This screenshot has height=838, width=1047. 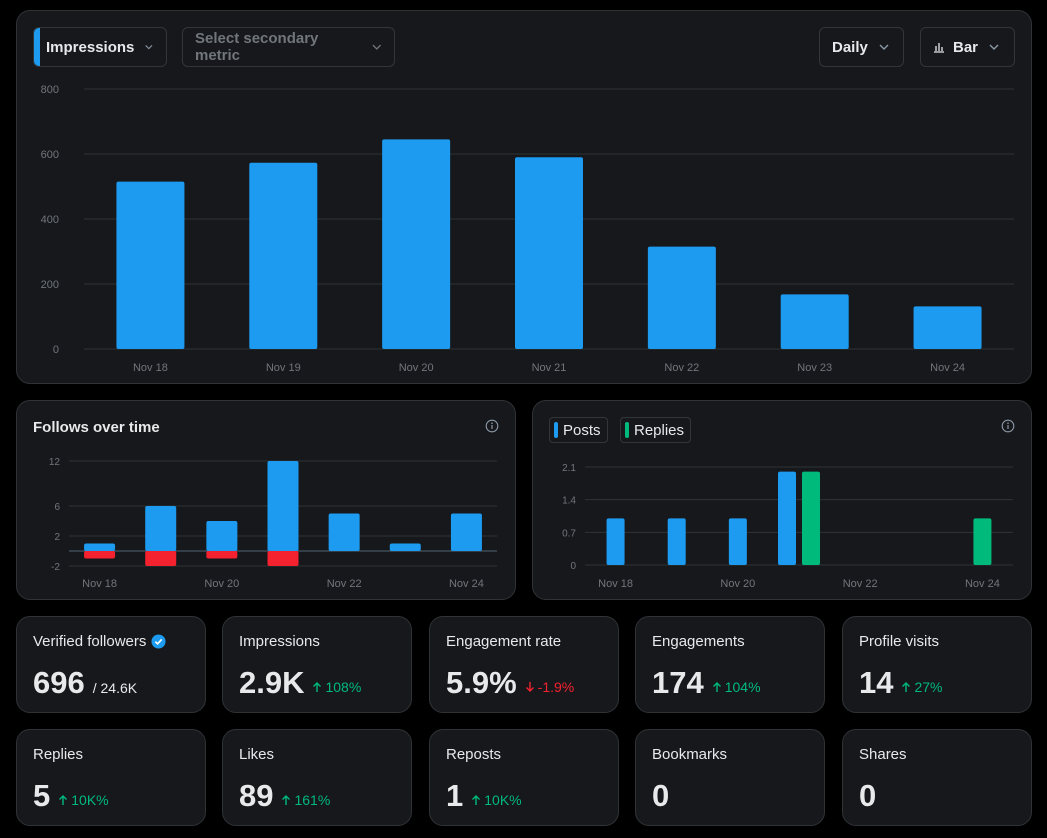 I want to click on posts-swatch, so click(x=556, y=430).